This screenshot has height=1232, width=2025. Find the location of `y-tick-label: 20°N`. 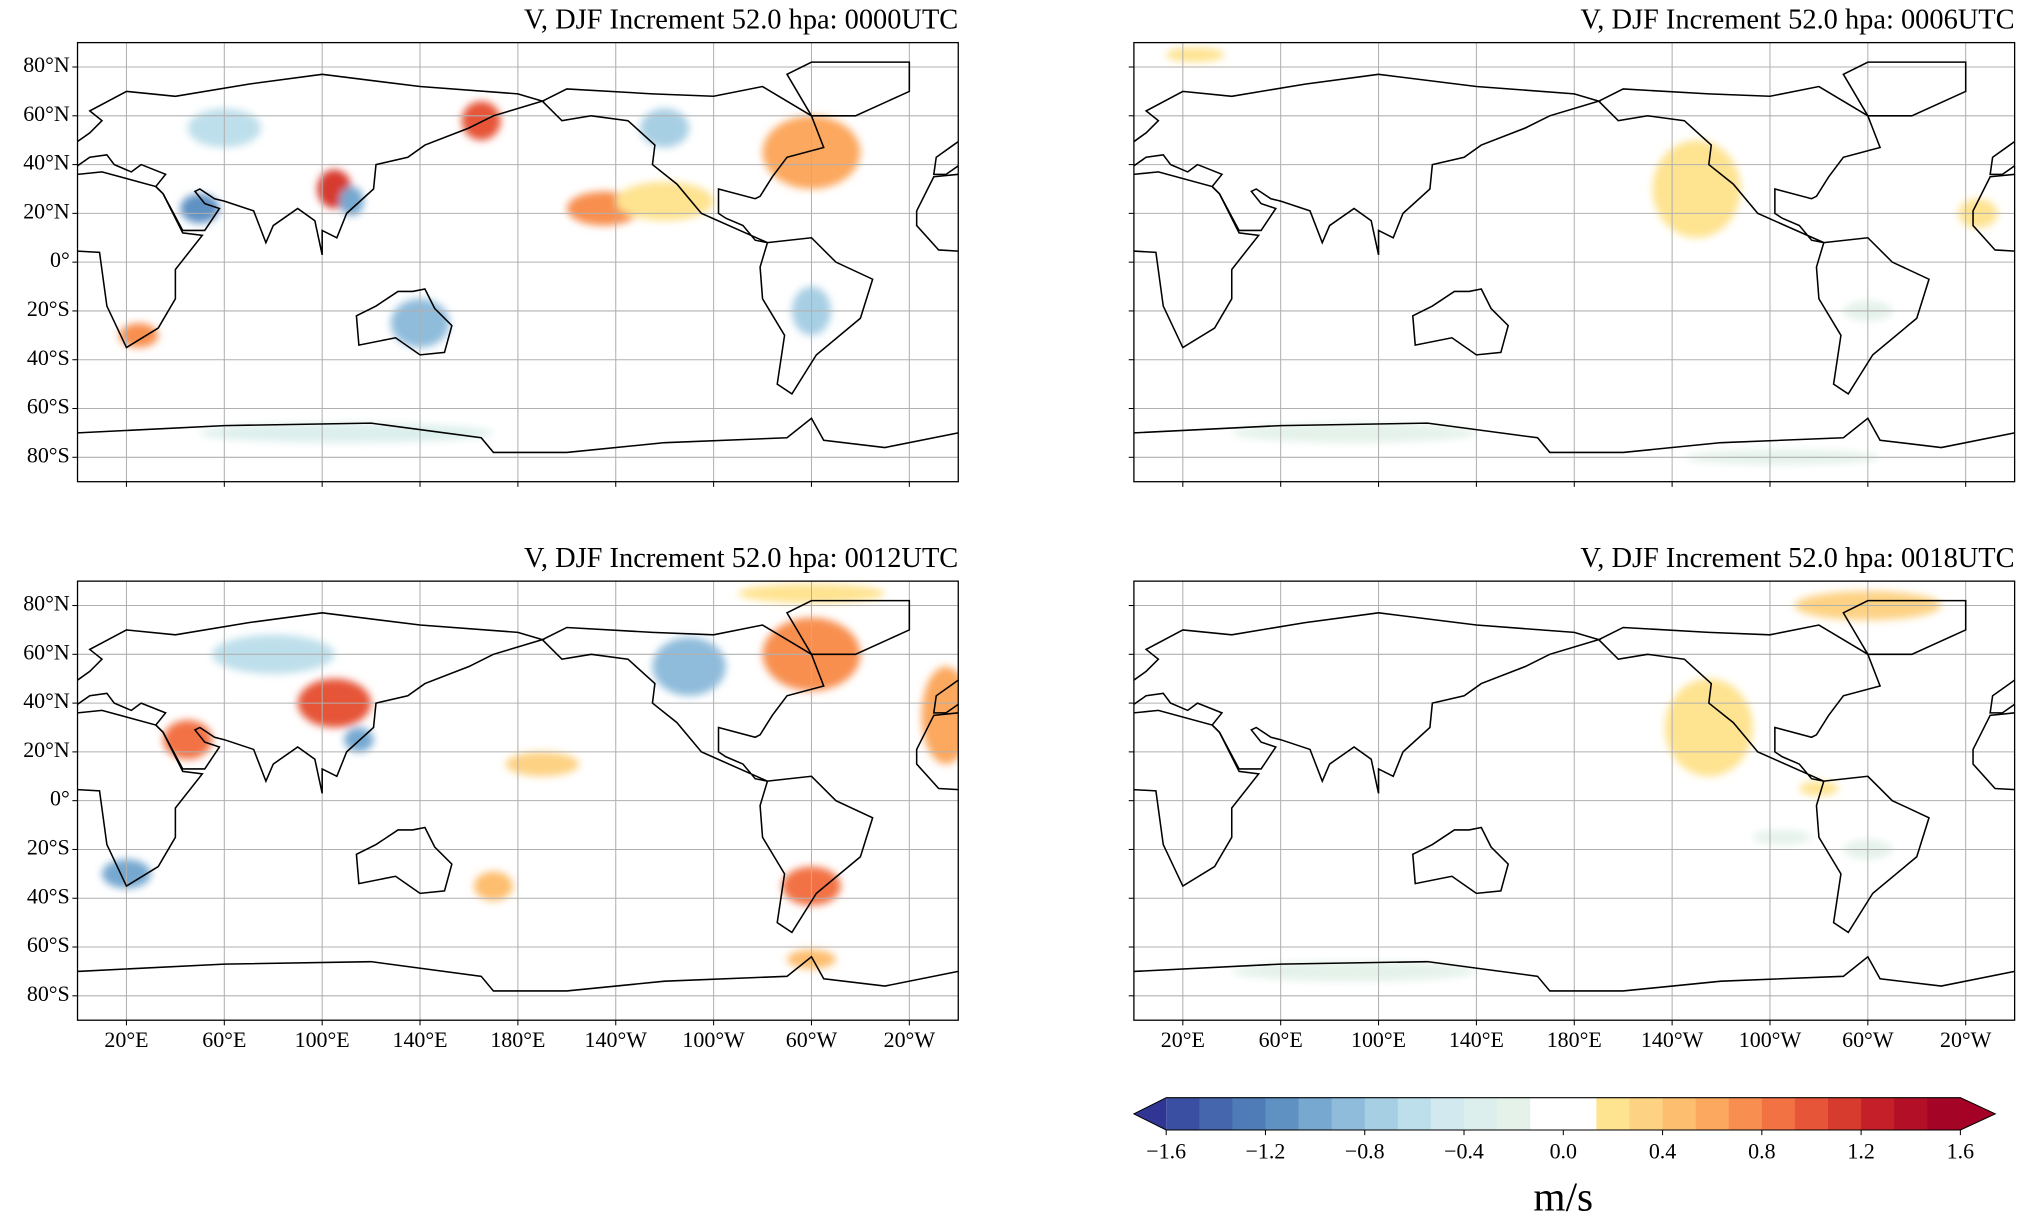

y-tick-label: 20°N is located at coordinates (46, 749).